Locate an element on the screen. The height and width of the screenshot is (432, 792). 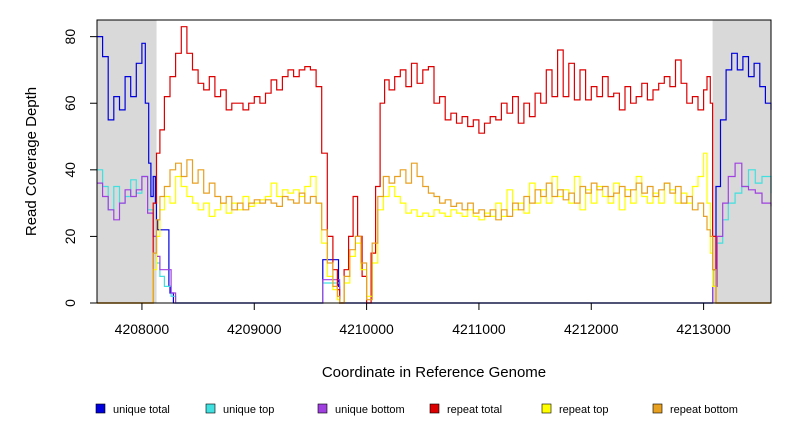
legend-label-repeat-bottom: repeat bottom is located at coordinates (704, 410).